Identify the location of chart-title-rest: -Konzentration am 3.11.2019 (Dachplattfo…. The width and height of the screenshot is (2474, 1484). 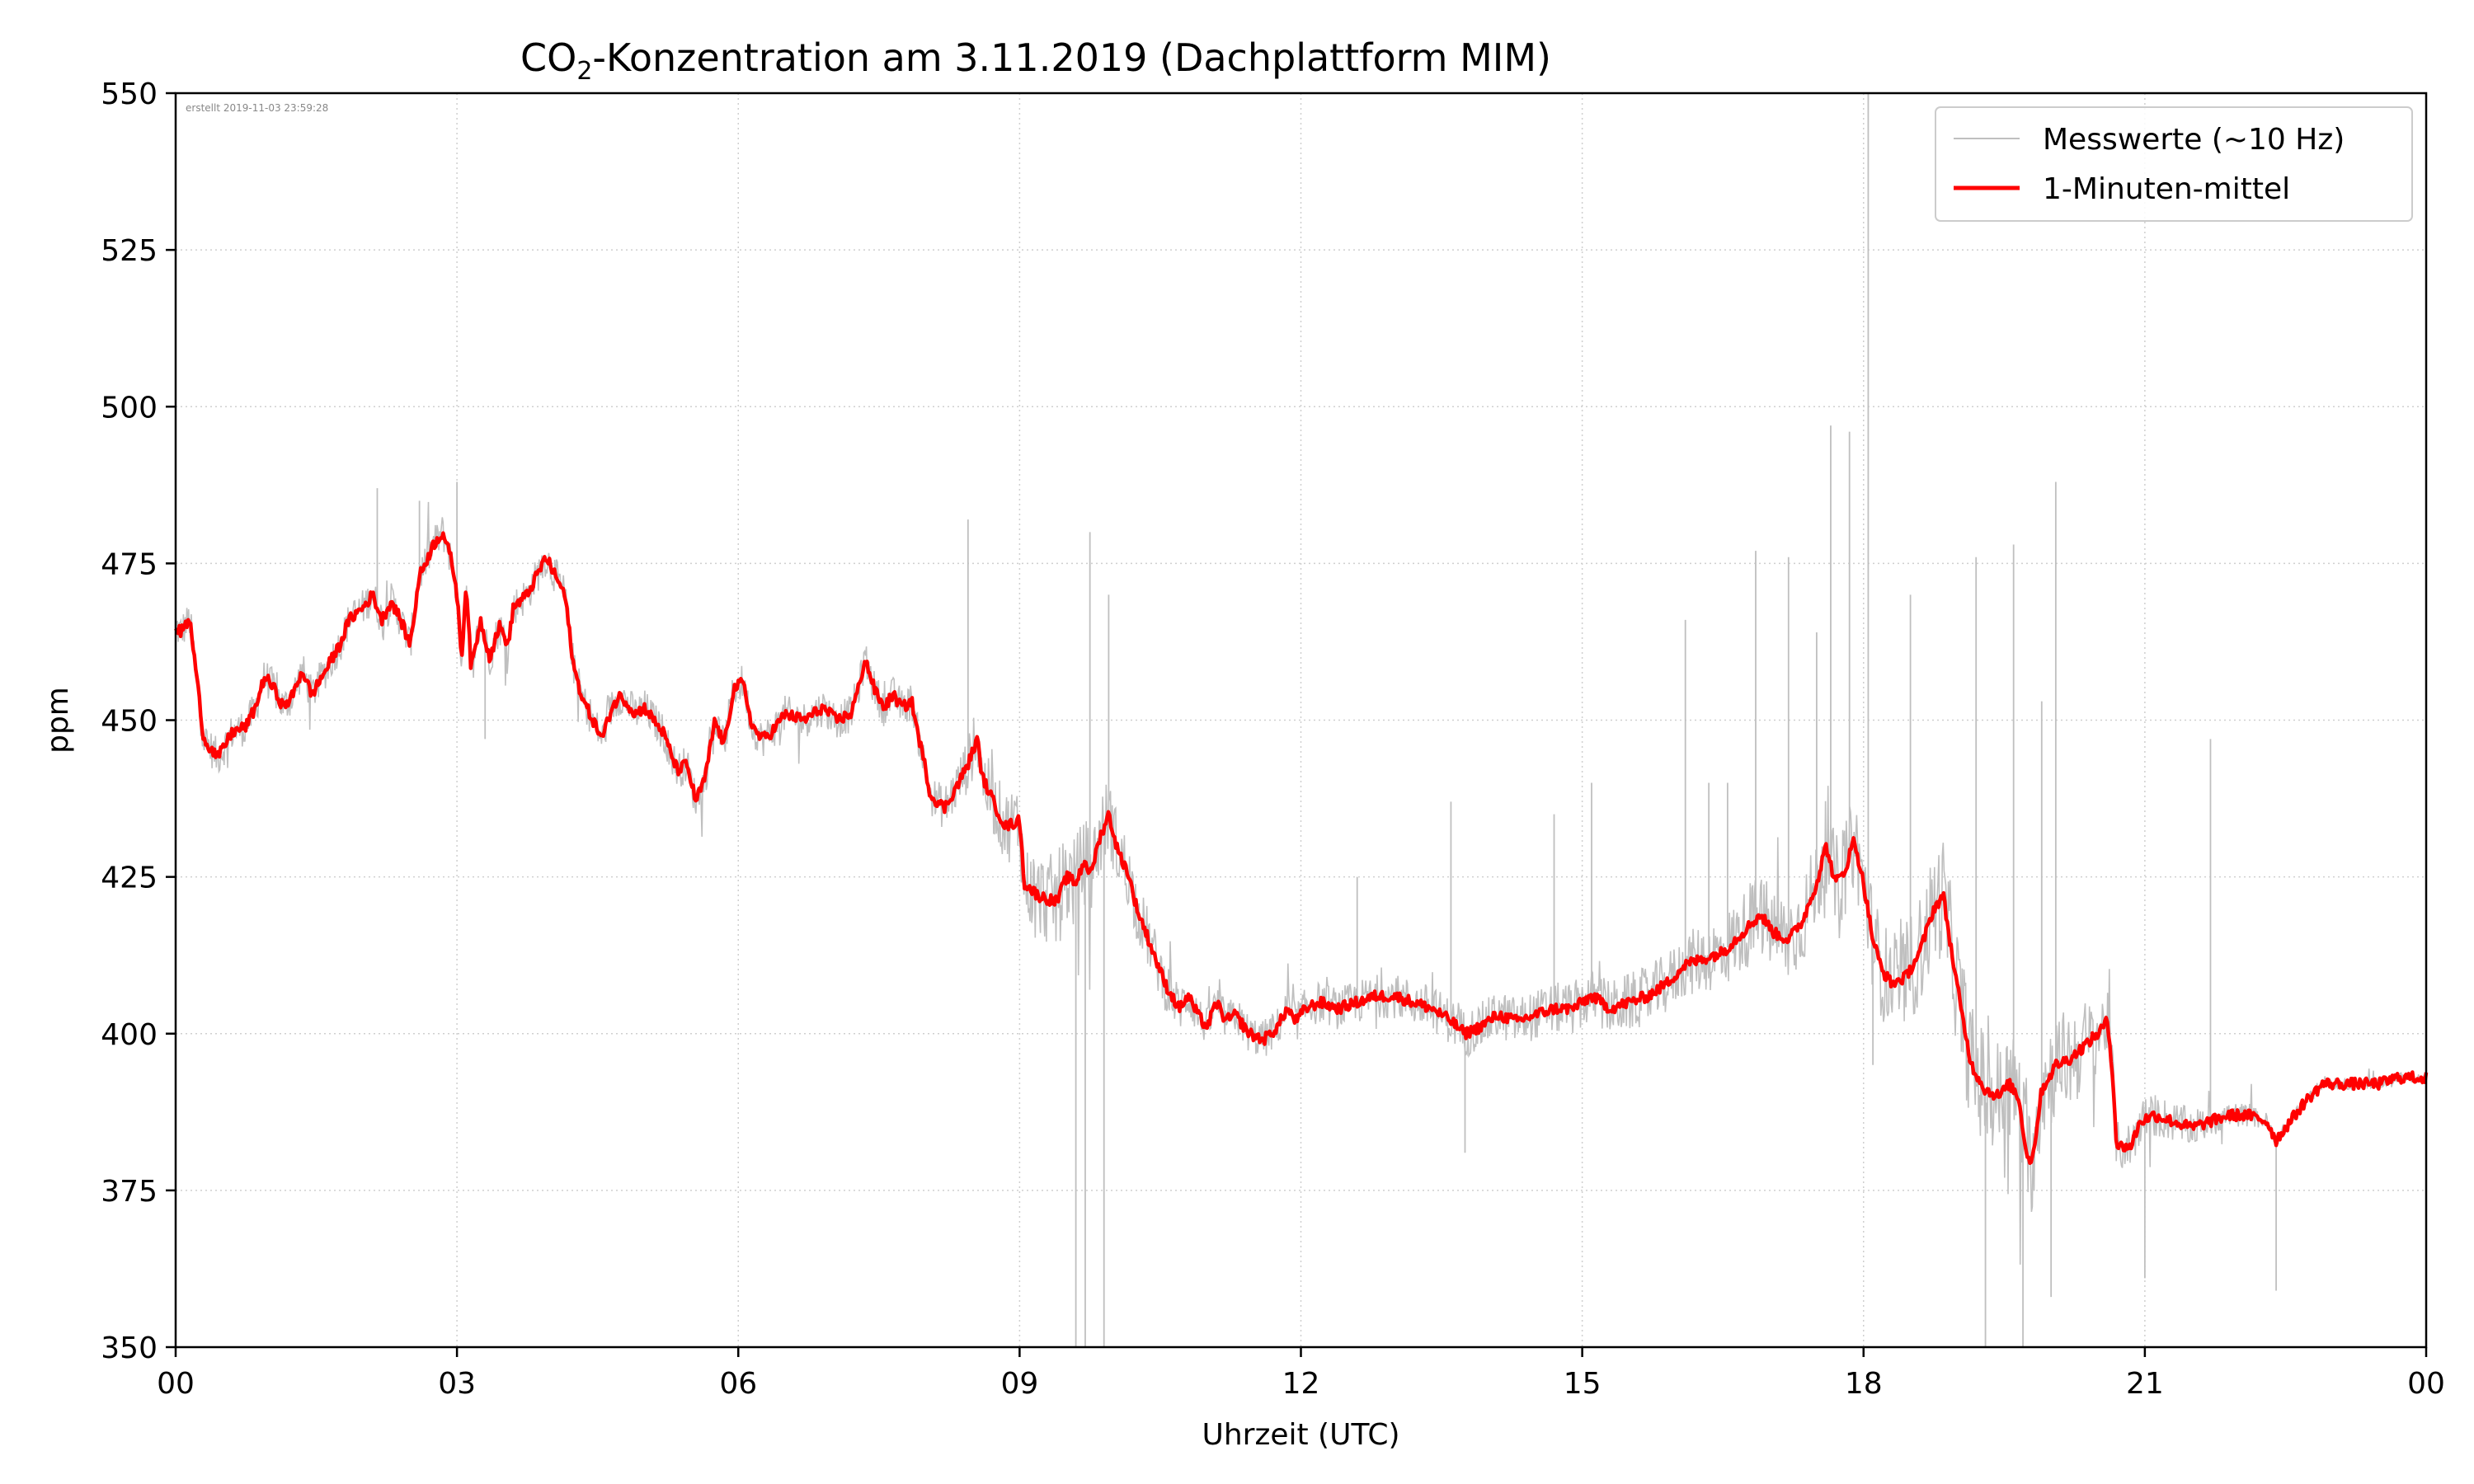
(1071, 58).